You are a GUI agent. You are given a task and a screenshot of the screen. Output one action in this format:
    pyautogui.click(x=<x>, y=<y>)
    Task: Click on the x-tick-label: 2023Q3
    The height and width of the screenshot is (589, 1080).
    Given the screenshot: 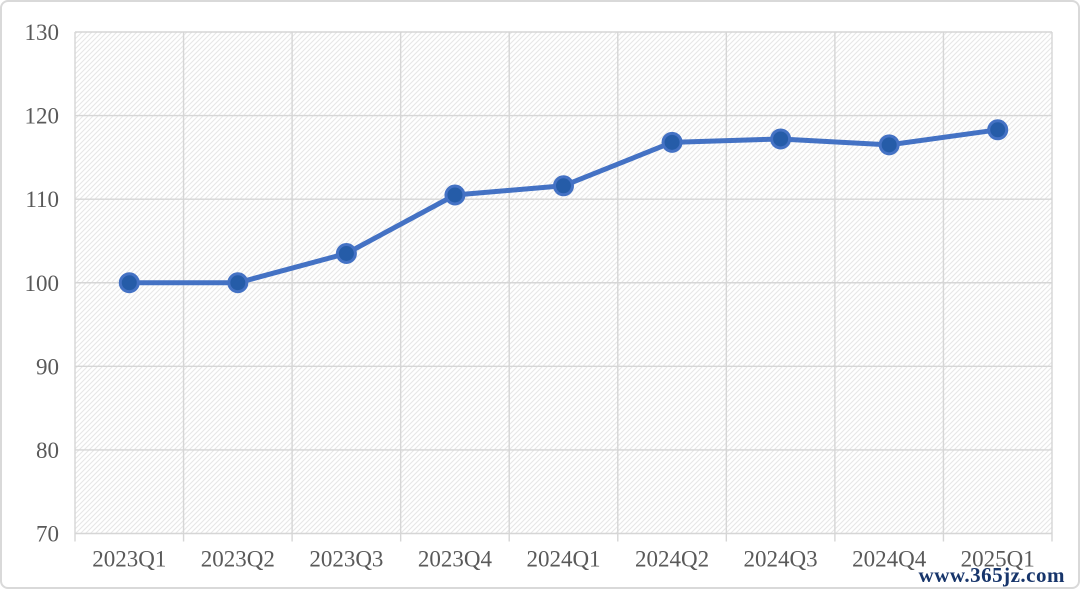 What is the action you would take?
    pyautogui.click(x=346, y=559)
    